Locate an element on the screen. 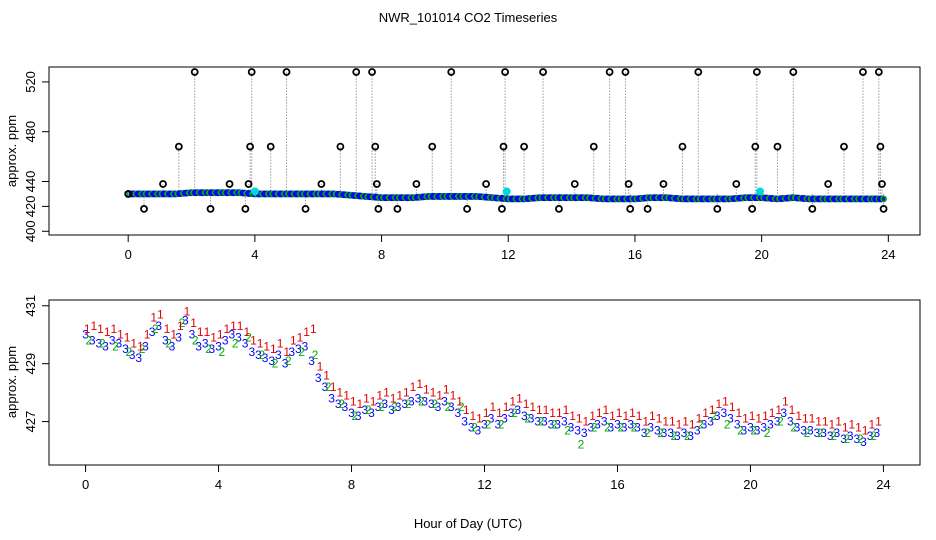 The width and height of the screenshot is (936, 540). bottom-x-tick-label: 8 is located at coordinates (351, 484).